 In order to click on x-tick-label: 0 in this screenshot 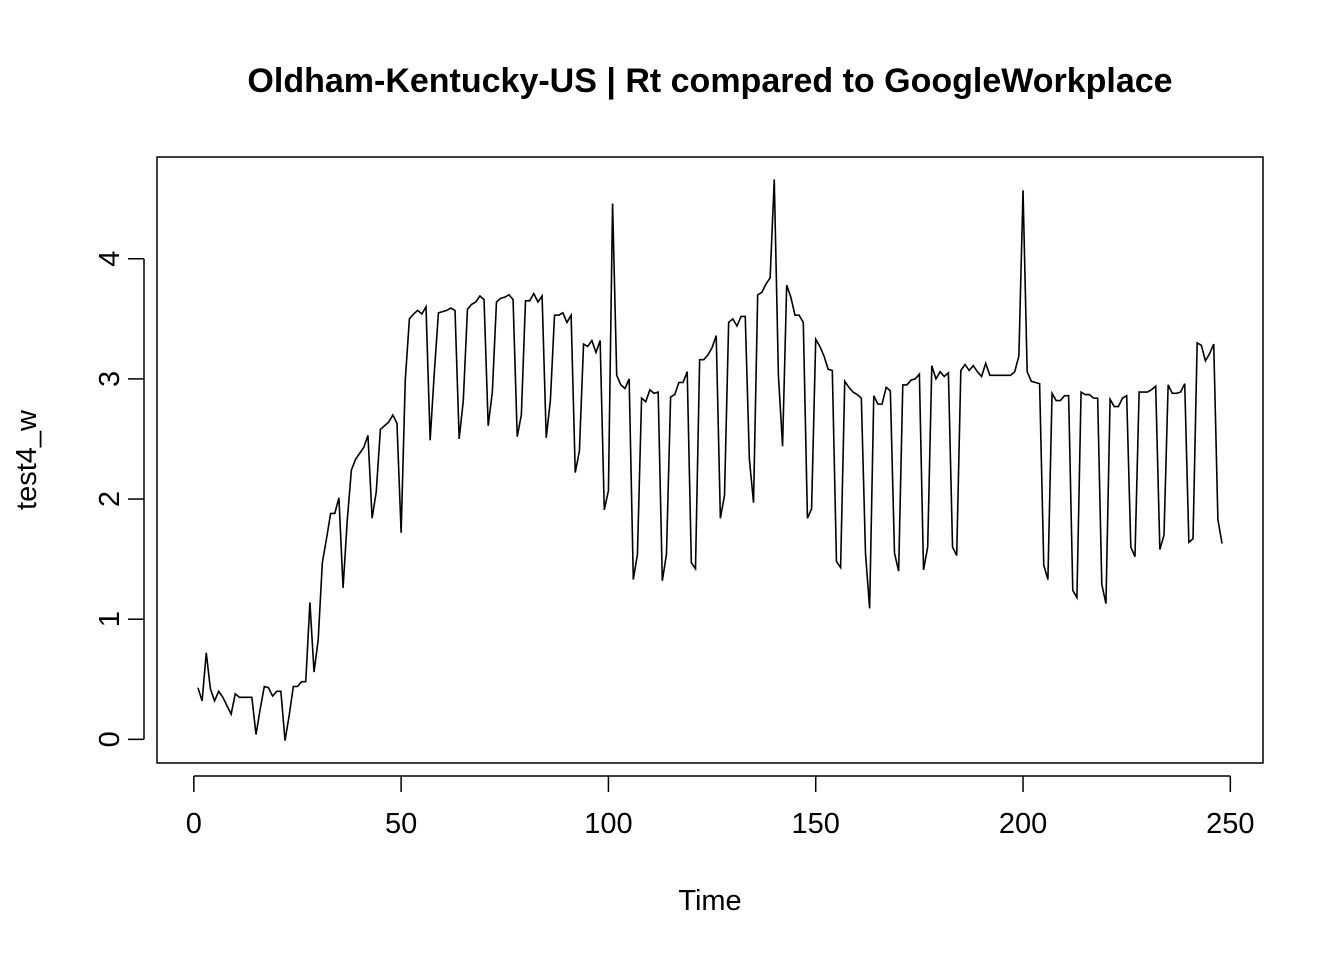, I will do `click(194, 824)`.